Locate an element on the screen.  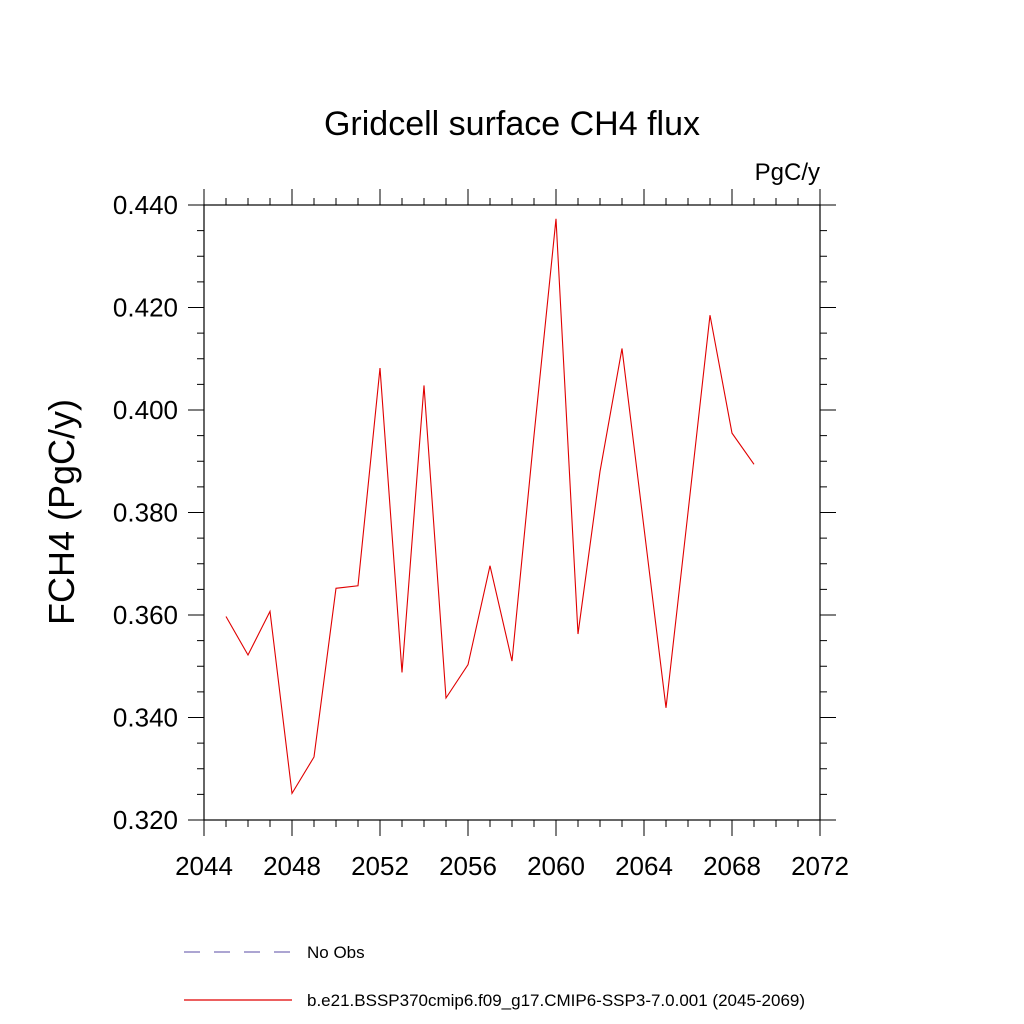
chart-title: Gridcell surface CH4 flux is located at coordinates (512, 124).